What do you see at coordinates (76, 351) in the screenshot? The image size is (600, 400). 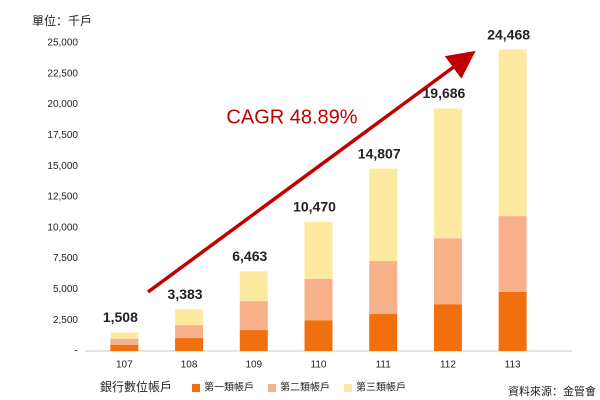 I see `y-tick-label: -` at bounding box center [76, 351].